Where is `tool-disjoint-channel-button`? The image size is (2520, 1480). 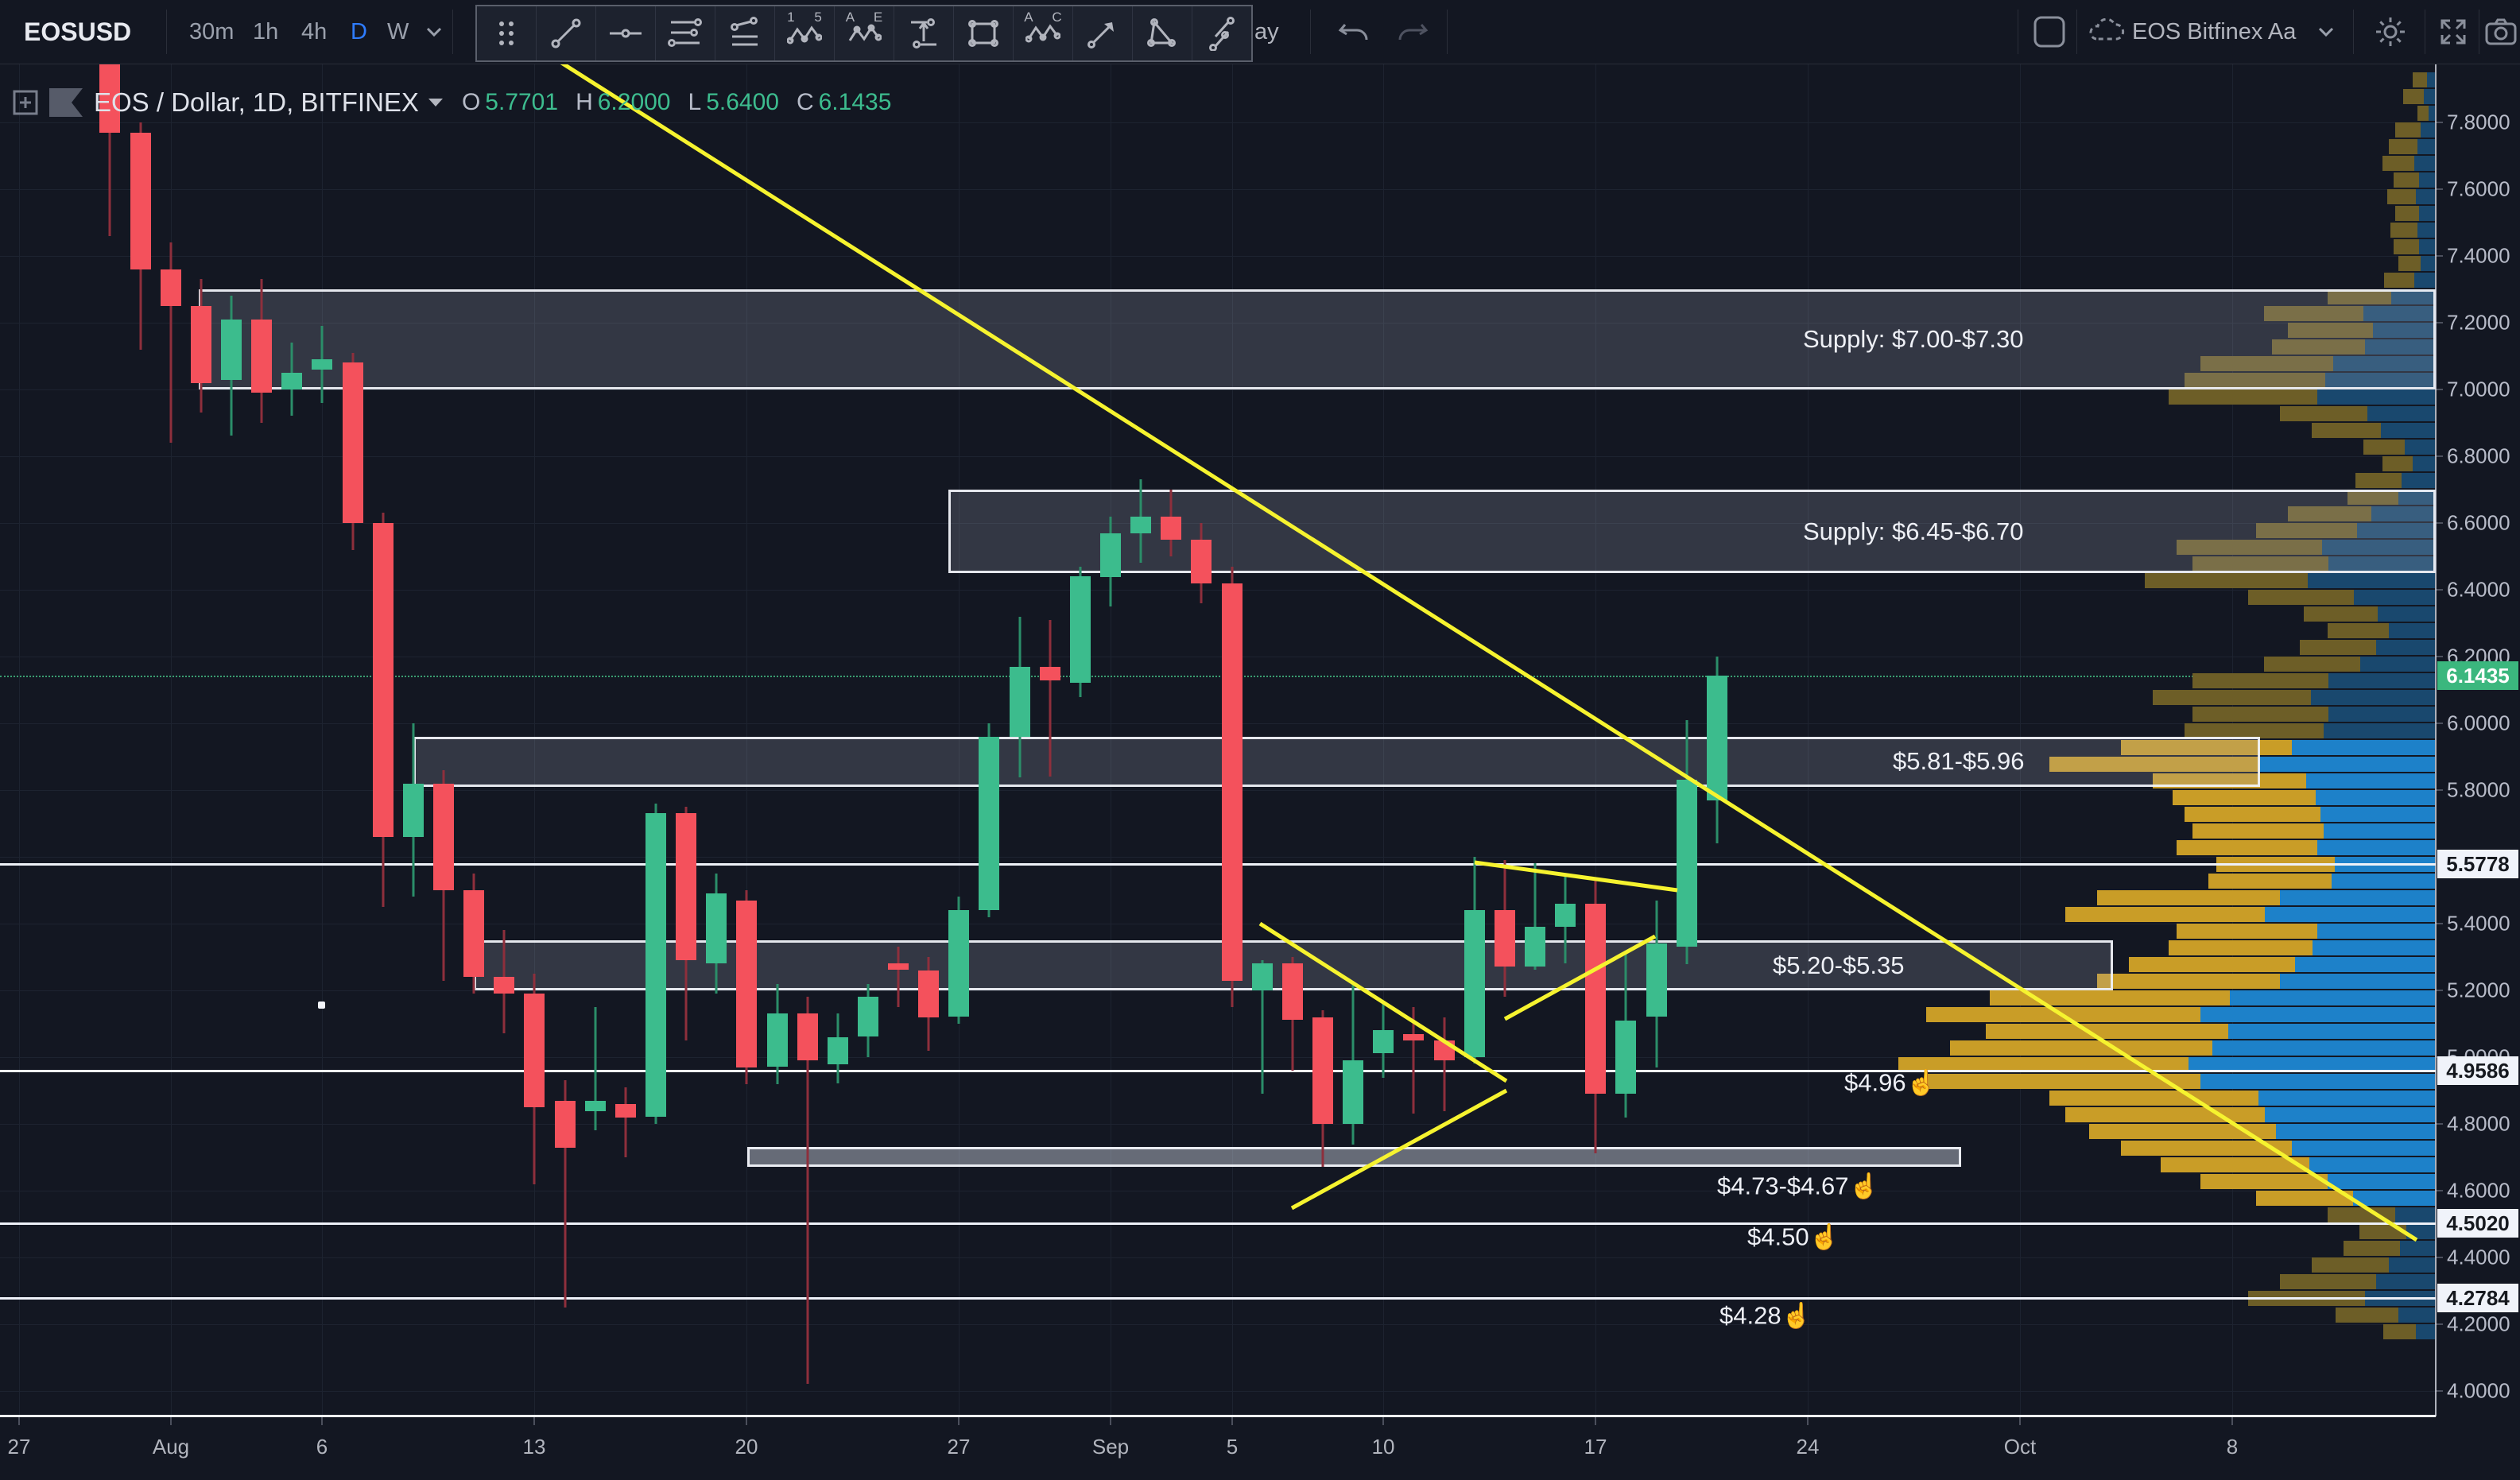 tool-disjoint-channel-button is located at coordinates (1221, 33).